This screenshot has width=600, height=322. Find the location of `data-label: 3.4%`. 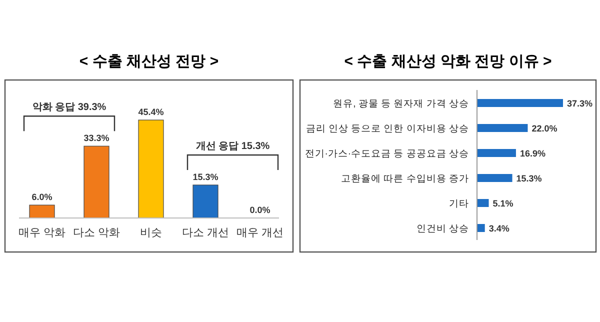

data-label: 3.4% is located at coordinates (499, 229).